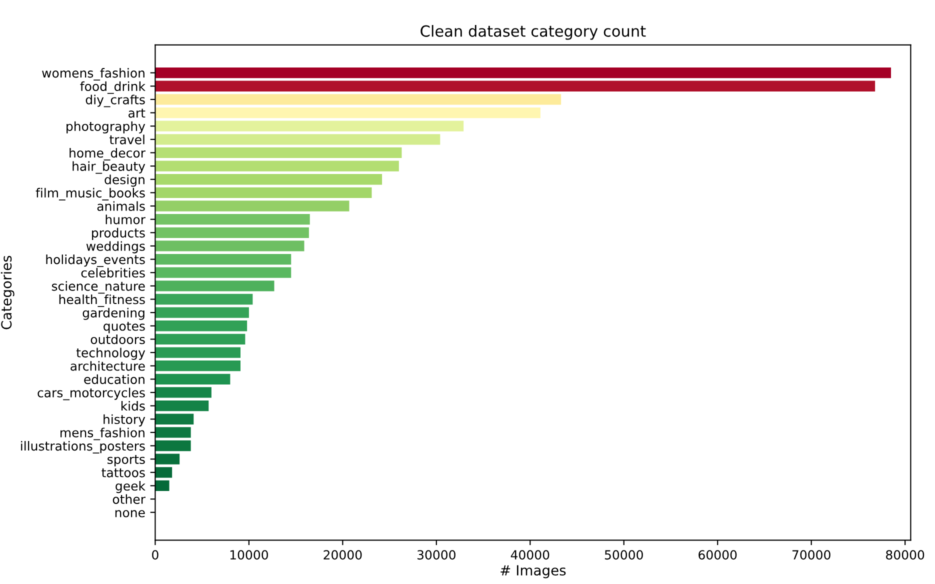 The height and width of the screenshot is (584, 935). Describe the element at coordinates (155, 555) in the screenshot. I see `x-tick-label: 0` at that location.